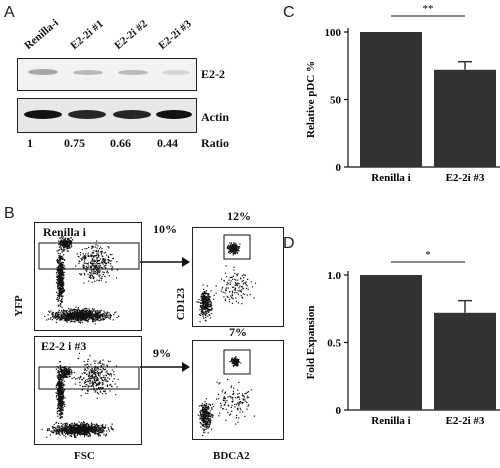  What do you see at coordinates (226, 278) in the screenshot?
I see `facs-scatter` at bounding box center [226, 278].